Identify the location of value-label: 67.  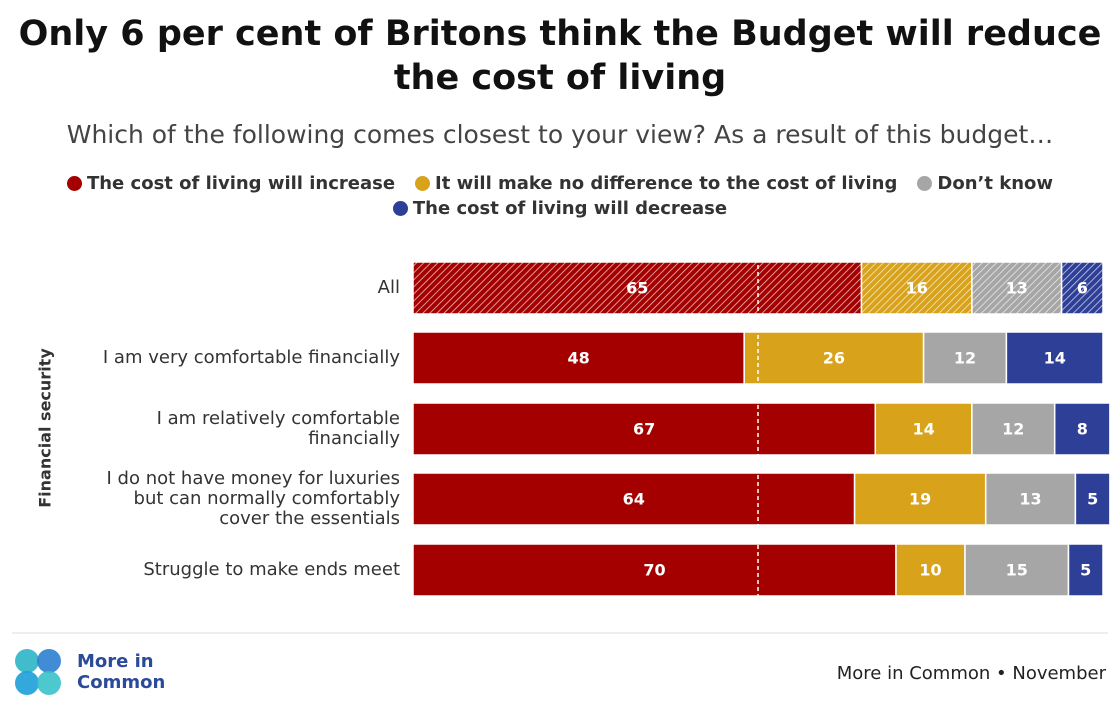
(644, 429).